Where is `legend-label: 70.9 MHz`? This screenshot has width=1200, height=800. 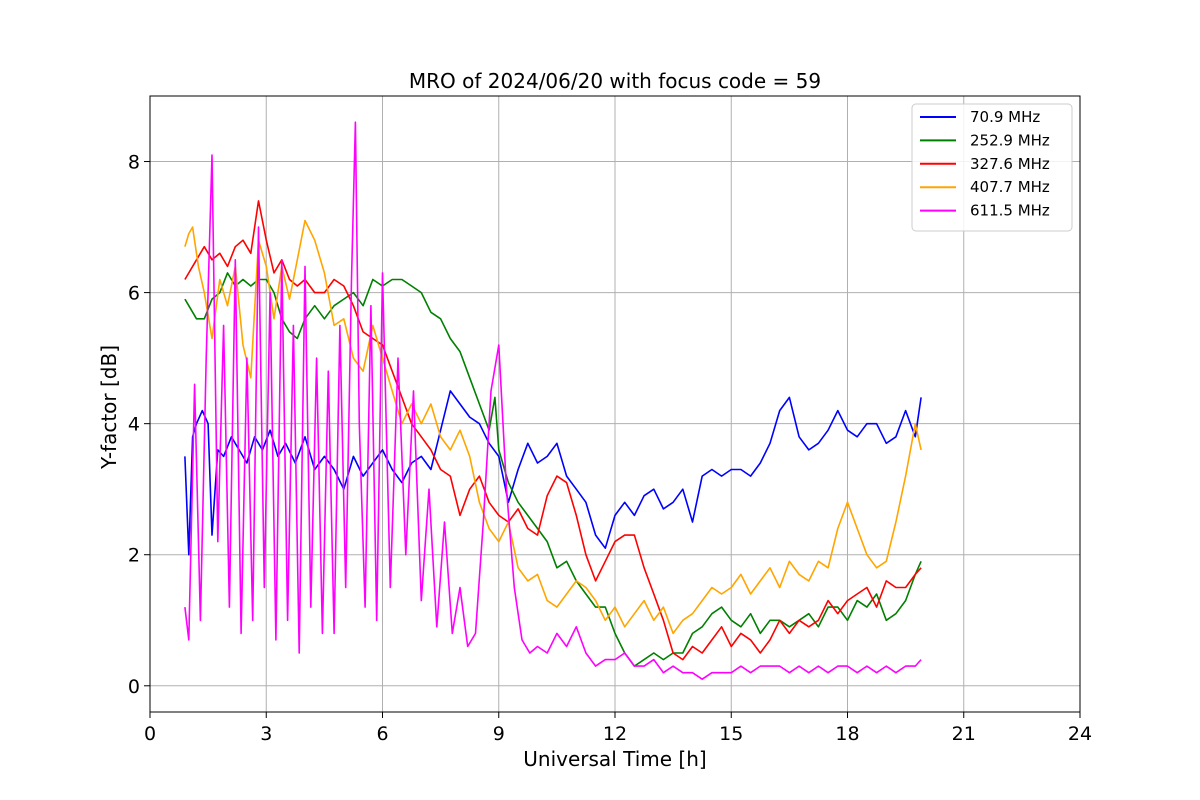 legend-label: 70.9 MHz is located at coordinates (1005, 117).